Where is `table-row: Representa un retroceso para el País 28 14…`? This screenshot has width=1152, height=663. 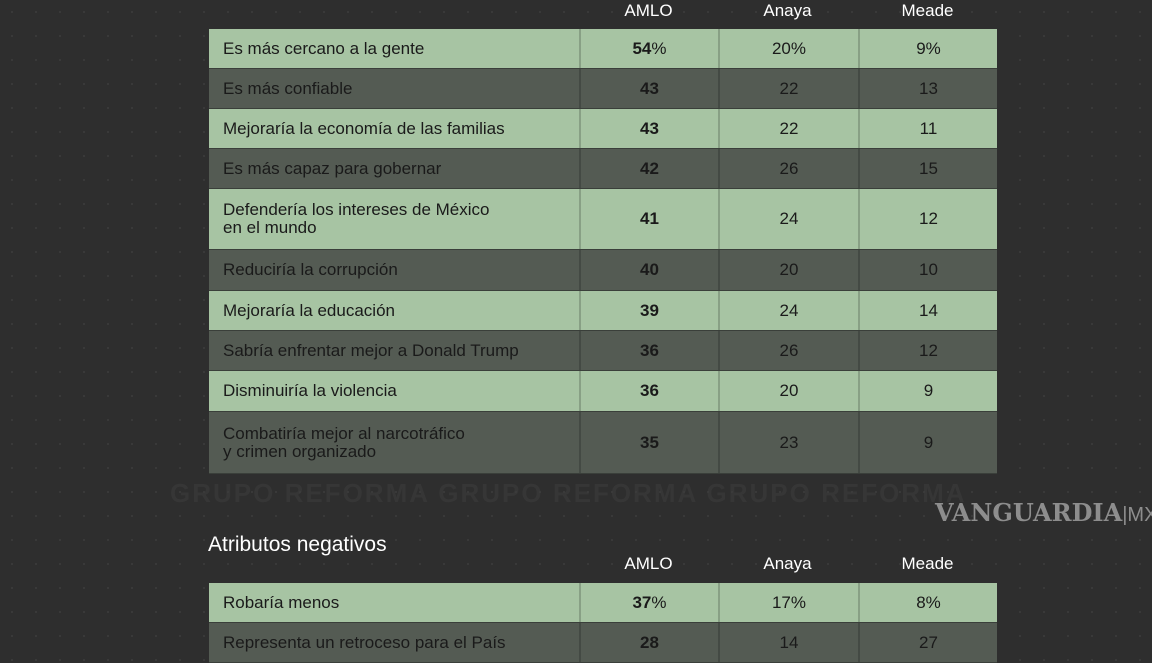
table-row: Representa un retroceso para el País 28 14… is located at coordinates (603, 643).